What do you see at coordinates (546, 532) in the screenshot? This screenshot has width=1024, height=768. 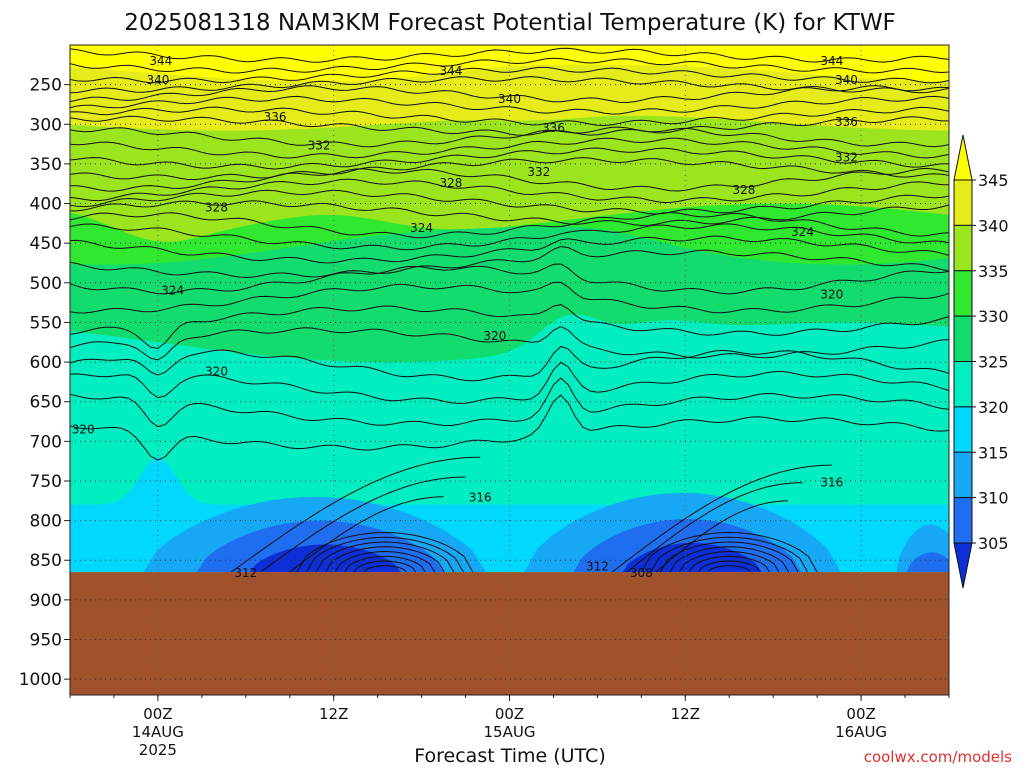 I see `low-level-pools` at bounding box center [546, 532].